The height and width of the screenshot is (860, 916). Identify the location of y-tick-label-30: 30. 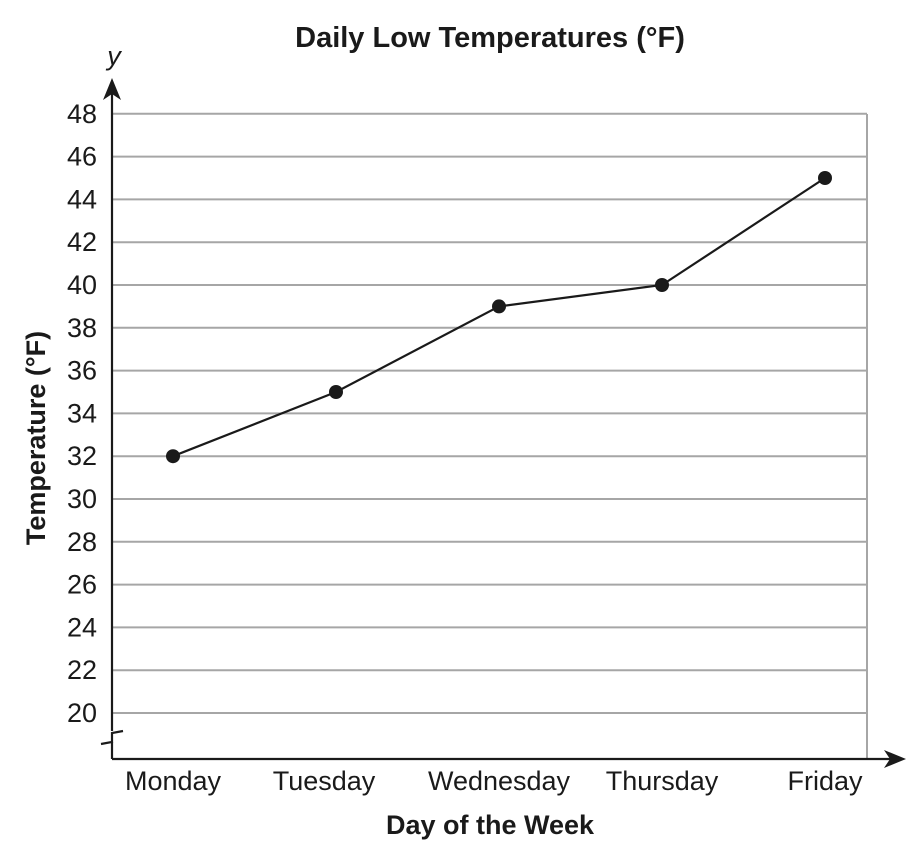
(82, 499).